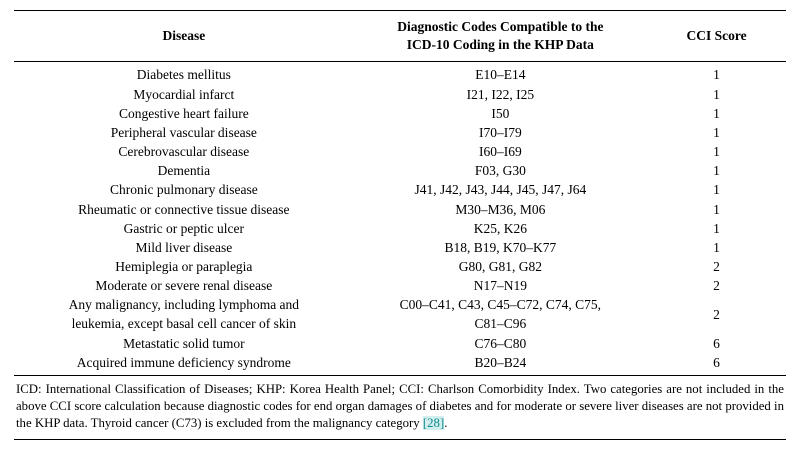  What do you see at coordinates (400, 151) in the screenshot?
I see `table-row: Cerebrovascular disease I60–I69 1` at bounding box center [400, 151].